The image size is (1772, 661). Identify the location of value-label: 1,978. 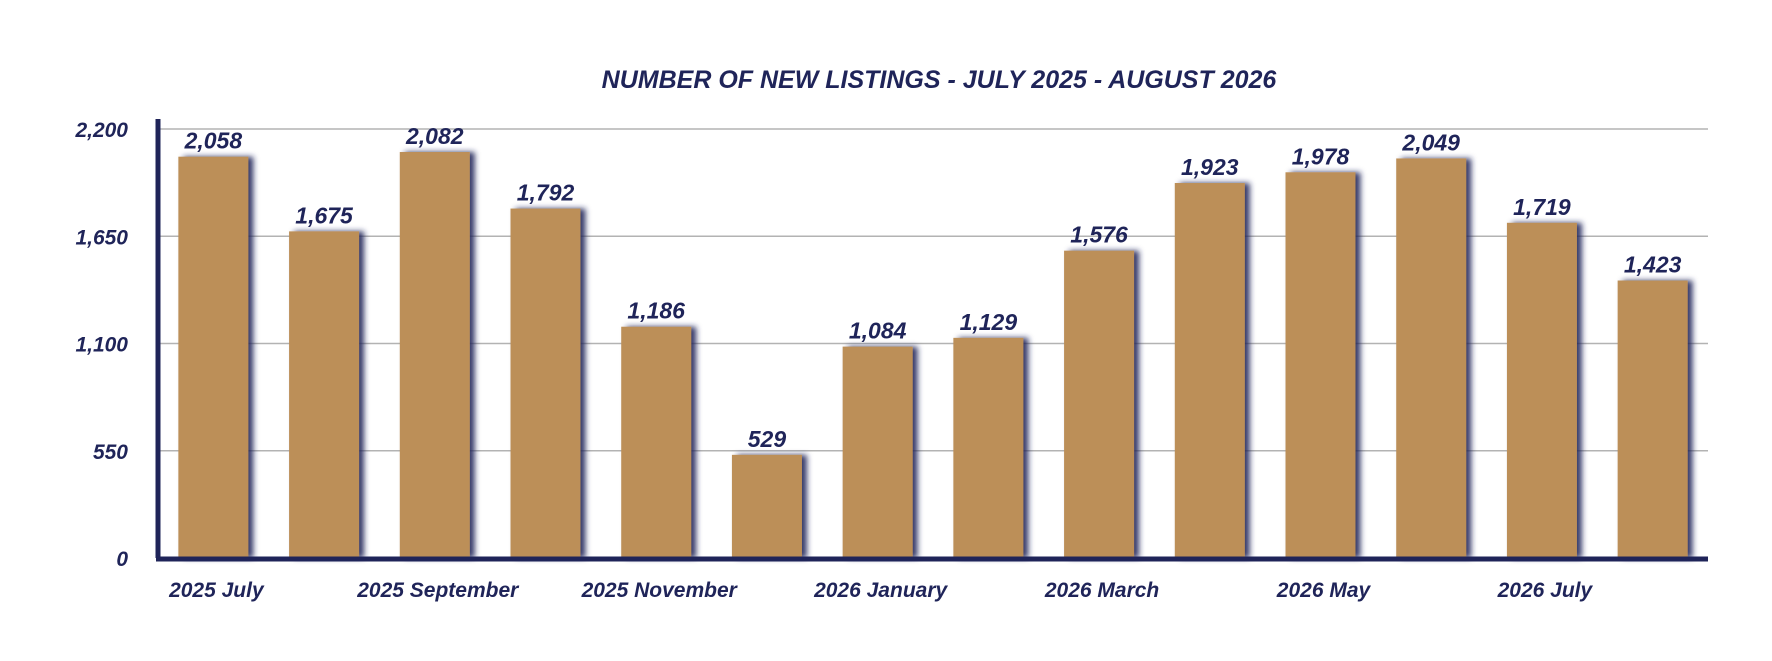
(1321, 156).